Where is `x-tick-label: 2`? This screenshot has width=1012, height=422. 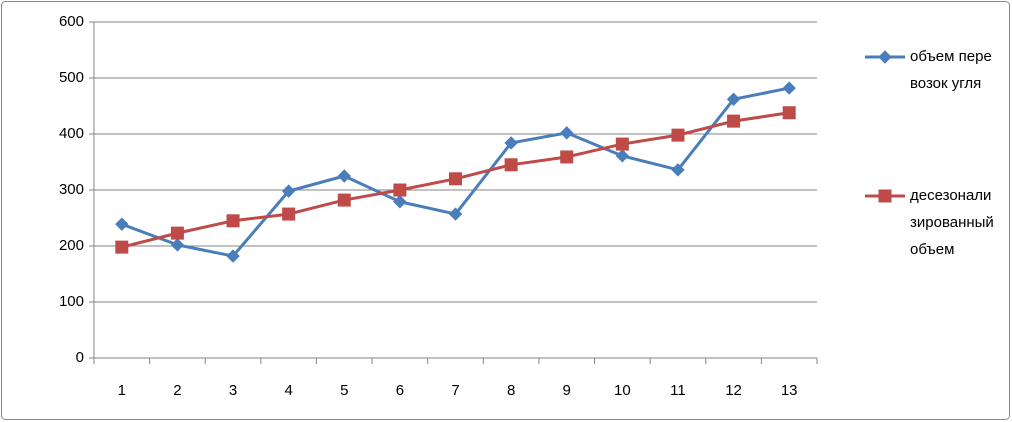
x-tick-label: 2 is located at coordinates (177, 390).